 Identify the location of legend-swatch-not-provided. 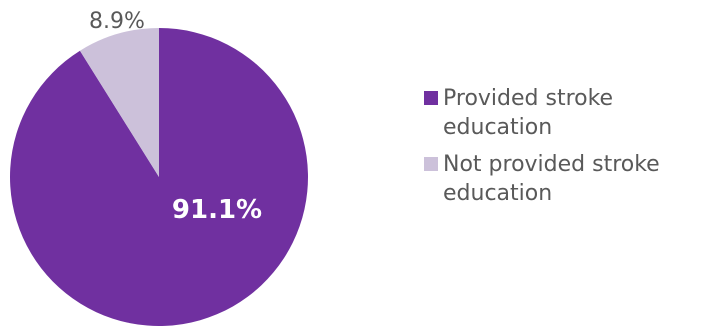
(431, 164).